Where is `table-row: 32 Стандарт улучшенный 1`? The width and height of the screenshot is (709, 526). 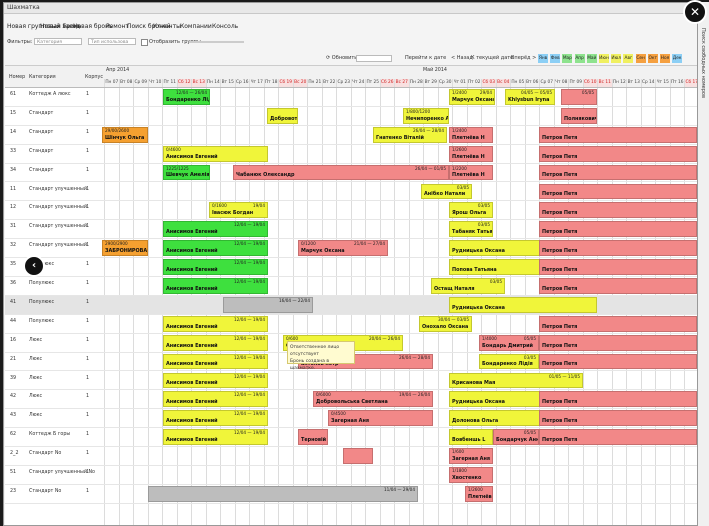
table-row: 32 Стандарт улучшенный 1 is located at coordinates (351, 249).